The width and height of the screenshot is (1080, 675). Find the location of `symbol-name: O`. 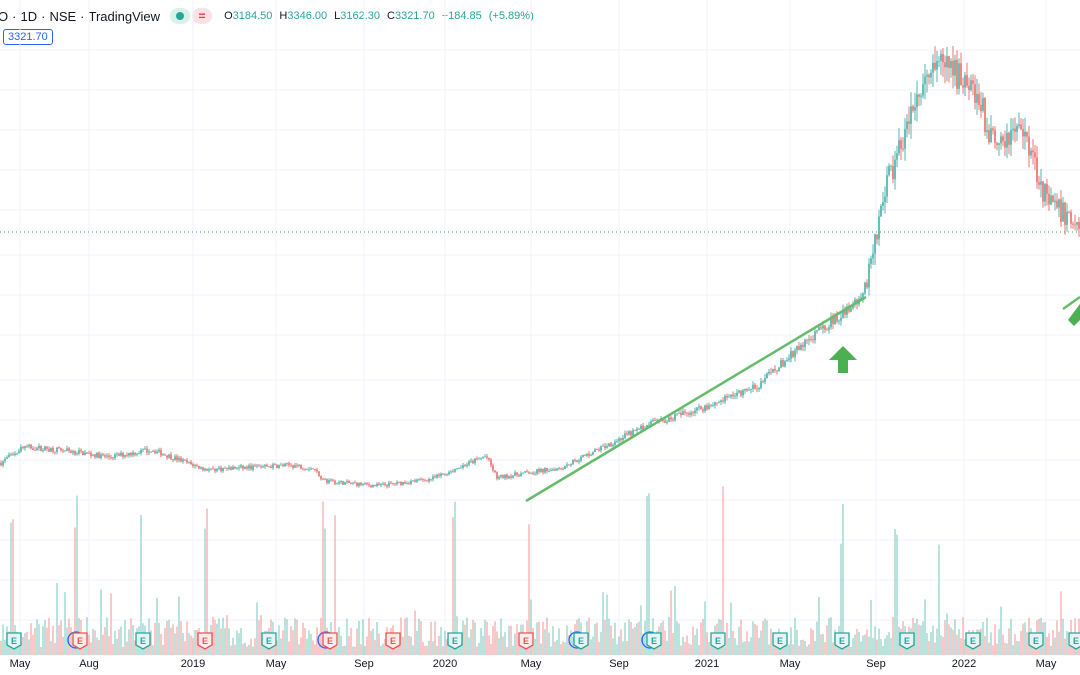

symbol-name: O is located at coordinates (4, 16).